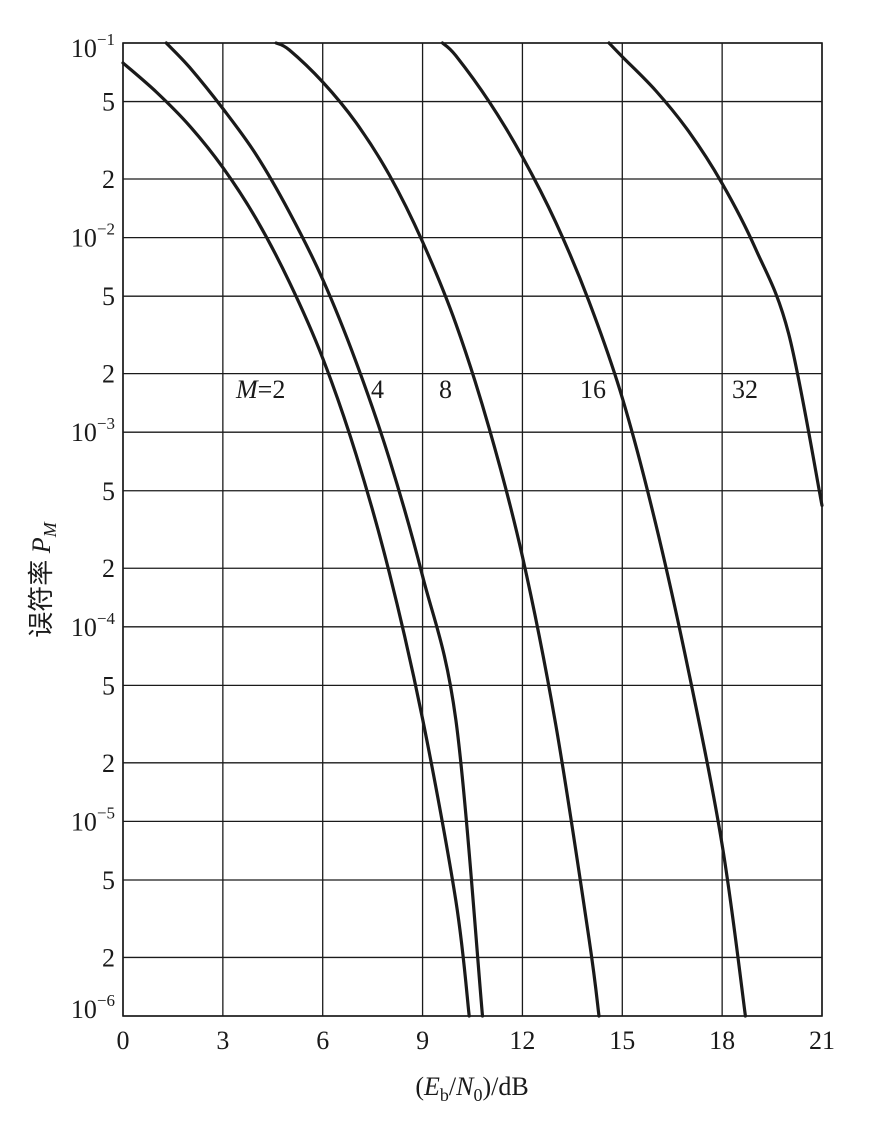  What do you see at coordinates (93, 527) in the screenshot?
I see `y-tick-labels: 10⁻¹ 5 2 10⁻² 5 2 10⁻³ 5 2 10⁻⁴ 5 2 10⁻⁵ 5 2 10⁻⁶` at bounding box center [93, 527].